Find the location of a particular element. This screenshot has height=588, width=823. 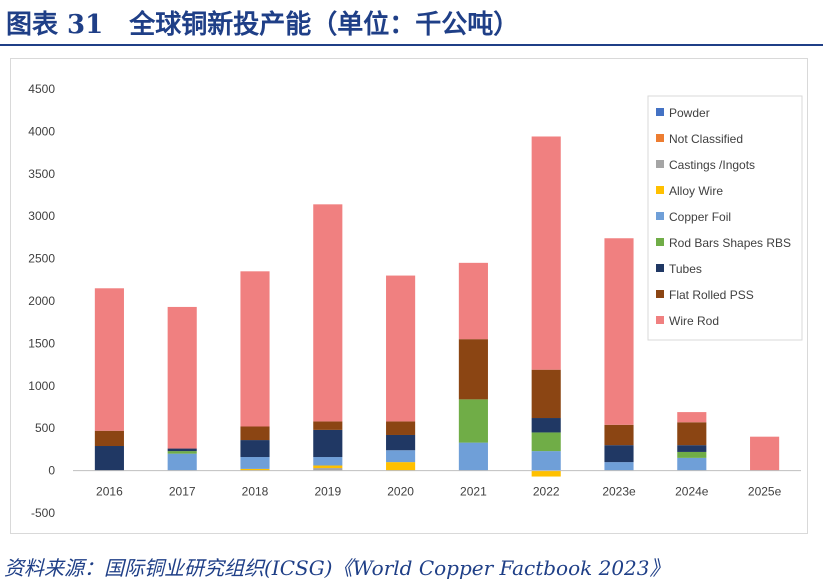

bar-segment-wire-rod-2017 is located at coordinates (182, 377).